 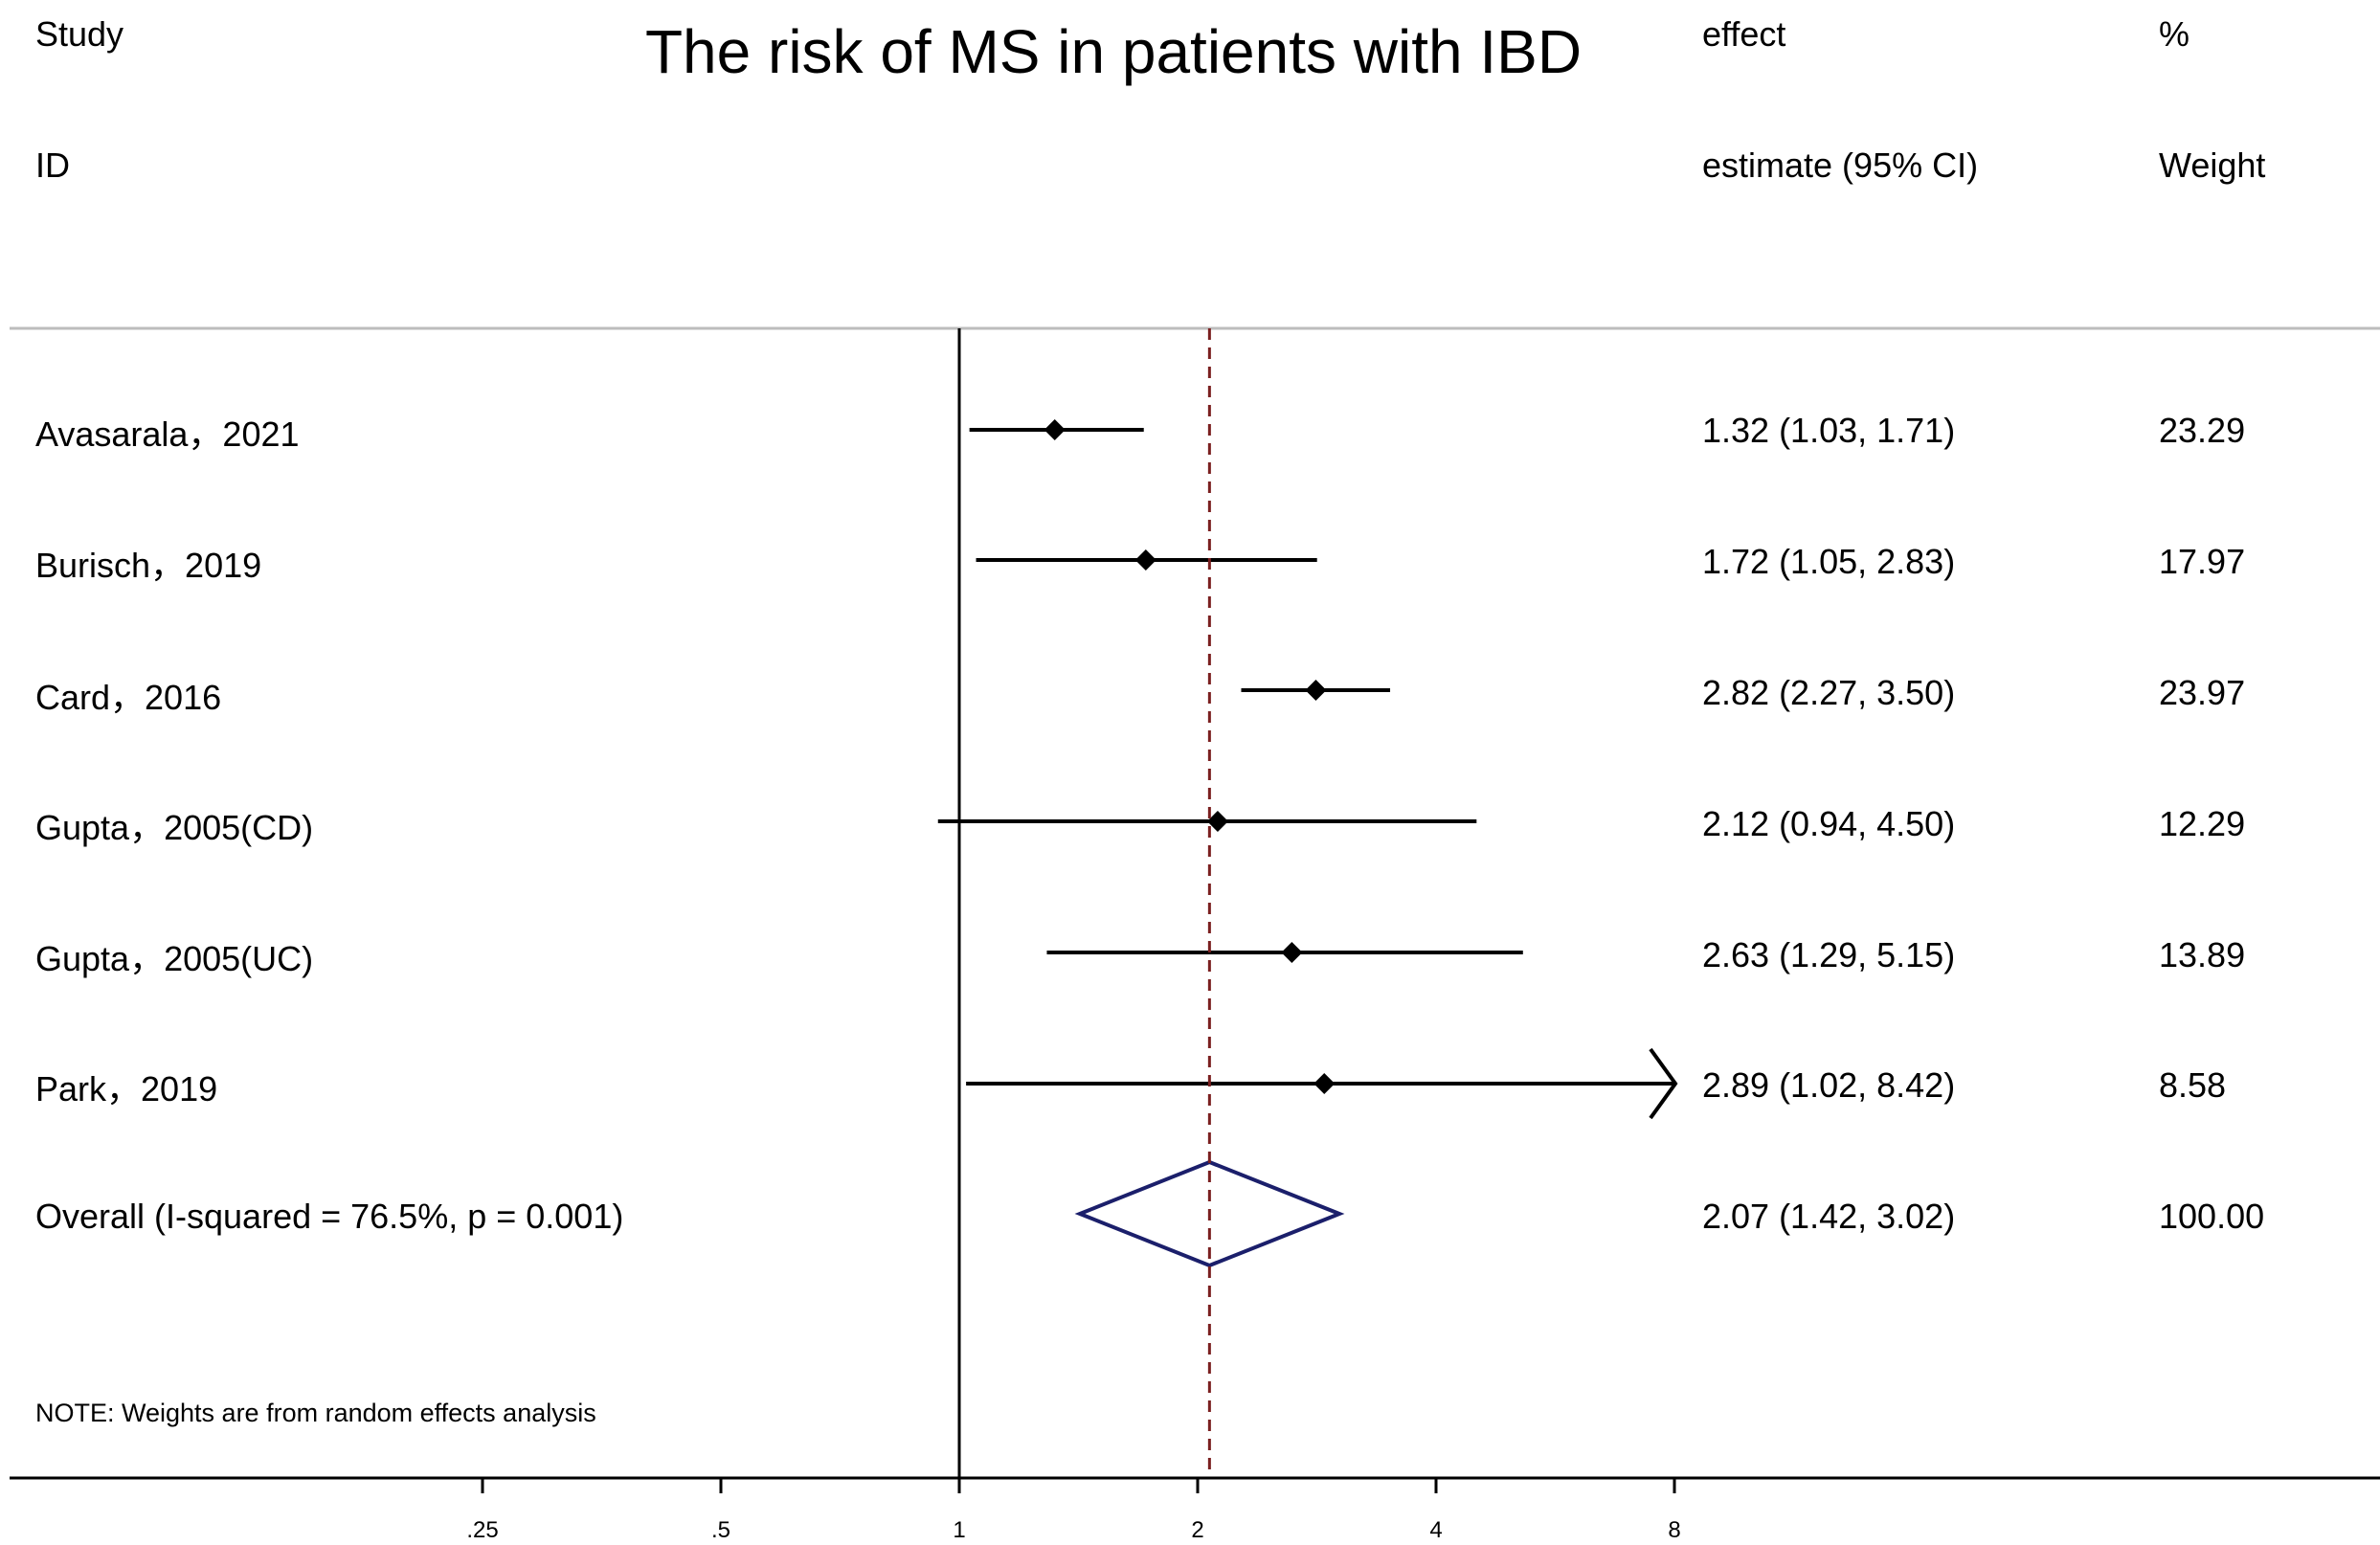 I want to click on weight-text: 8.58, so click(x=2193, y=1085).